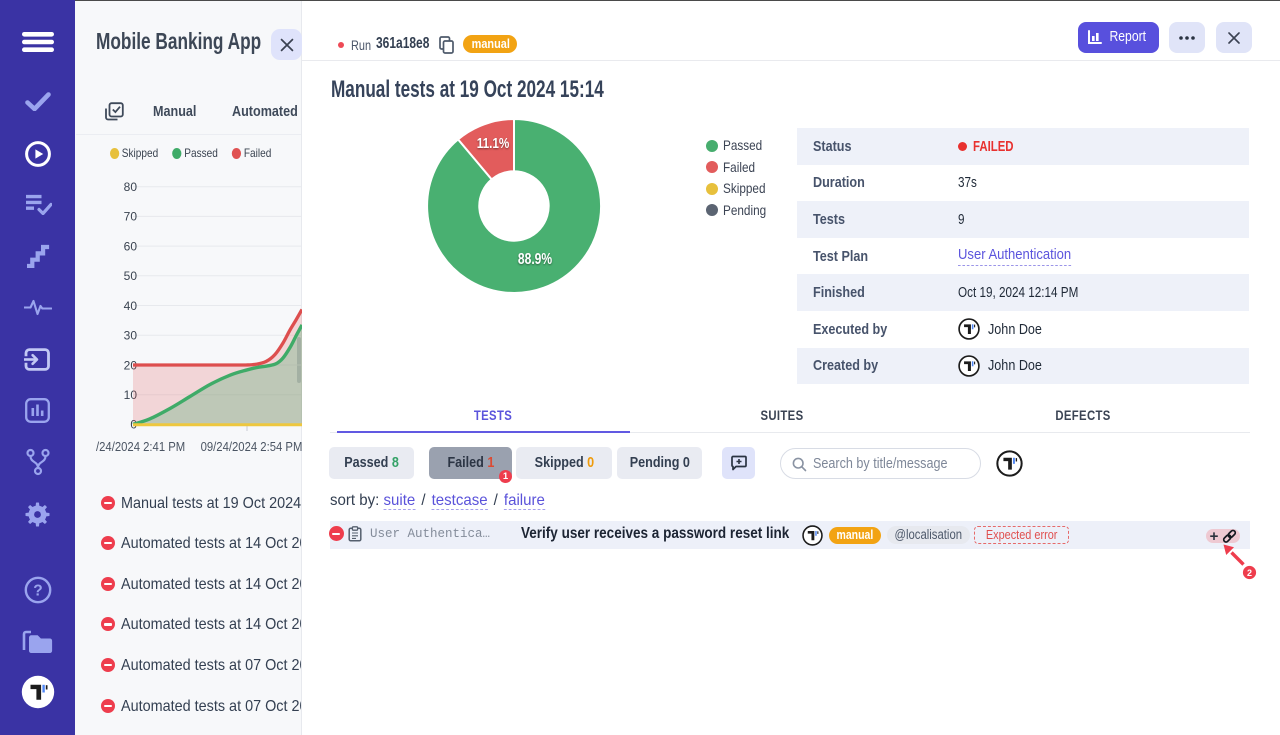 Image resolution: width=1280 pixels, height=735 pixels. What do you see at coordinates (1249, 573) in the screenshot?
I see `svg-text: 2` at bounding box center [1249, 573].